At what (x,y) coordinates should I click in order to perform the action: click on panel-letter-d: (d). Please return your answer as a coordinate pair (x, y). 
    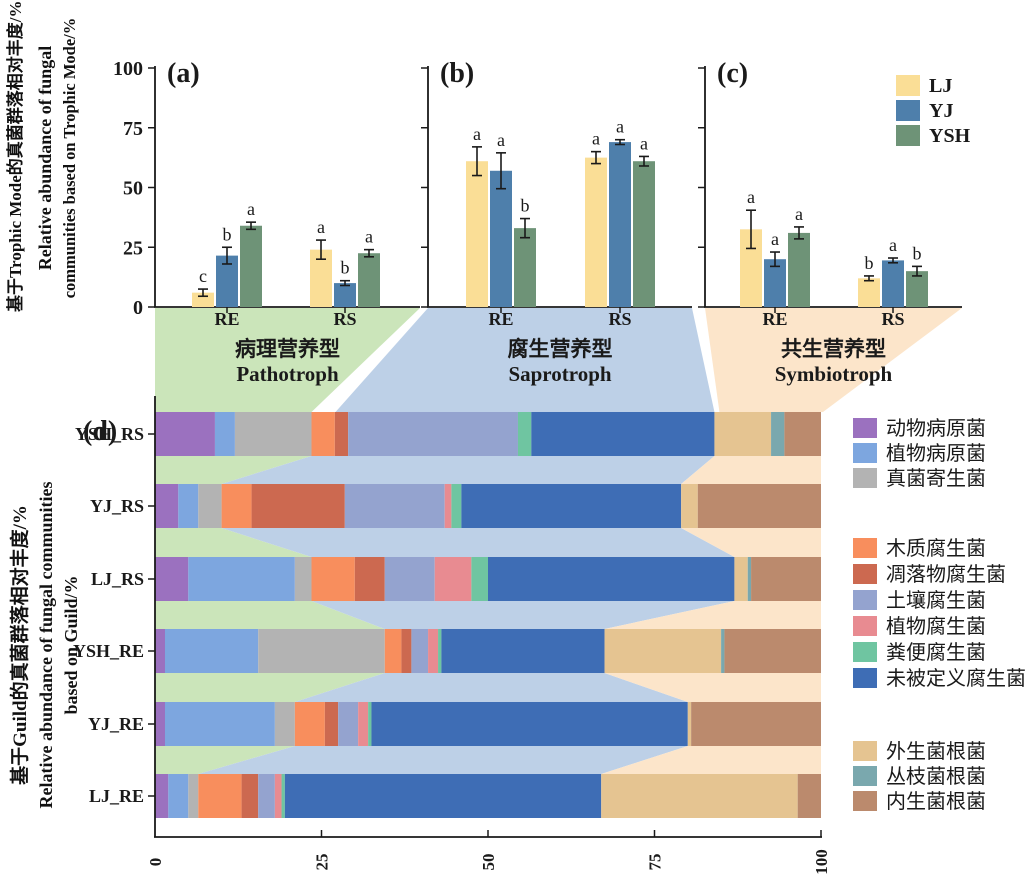
    Looking at the image, I should click on (100, 431).